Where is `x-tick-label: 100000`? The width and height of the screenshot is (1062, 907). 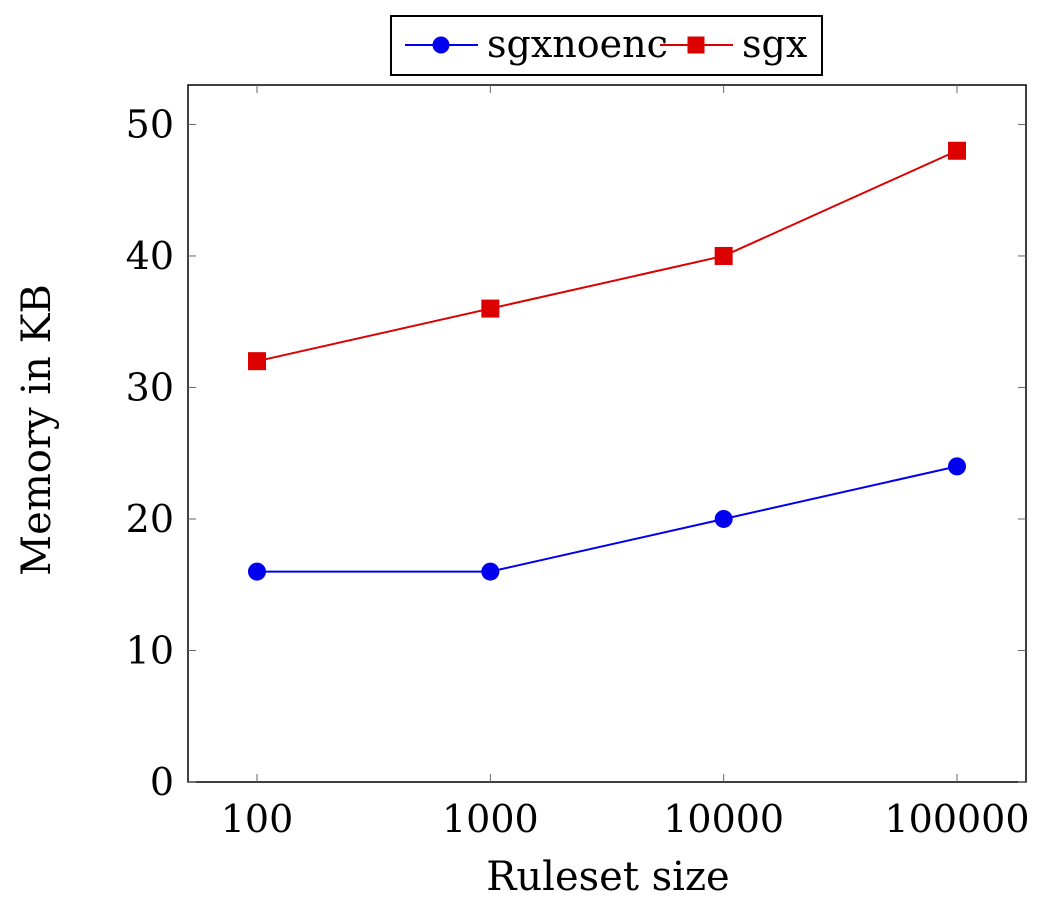 x-tick-label: 100000 is located at coordinates (956, 819).